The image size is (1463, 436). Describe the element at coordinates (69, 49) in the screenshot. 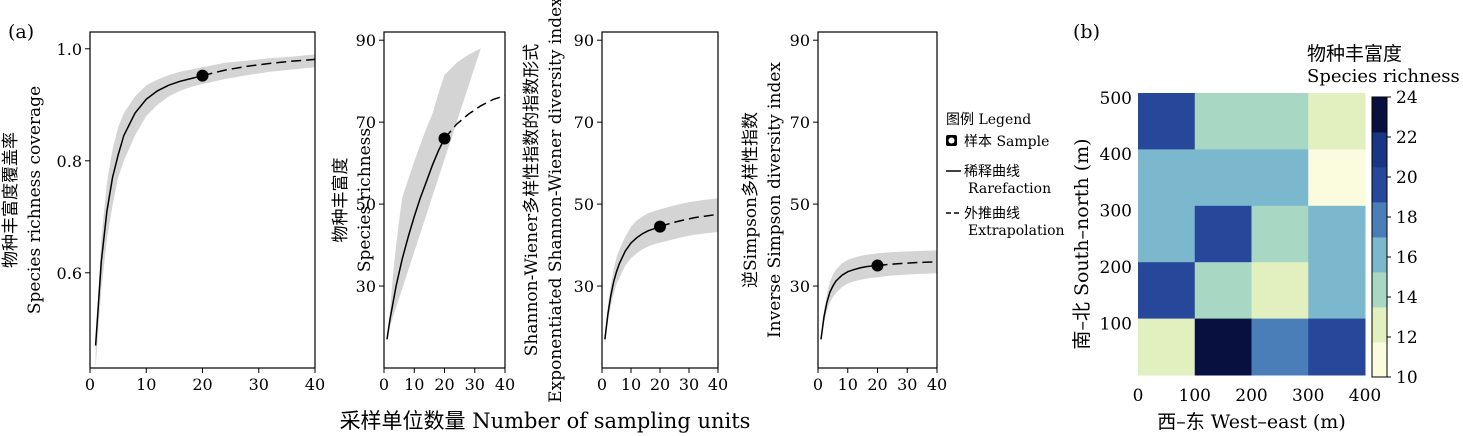

I see `y-tick-label: 1.0` at that location.